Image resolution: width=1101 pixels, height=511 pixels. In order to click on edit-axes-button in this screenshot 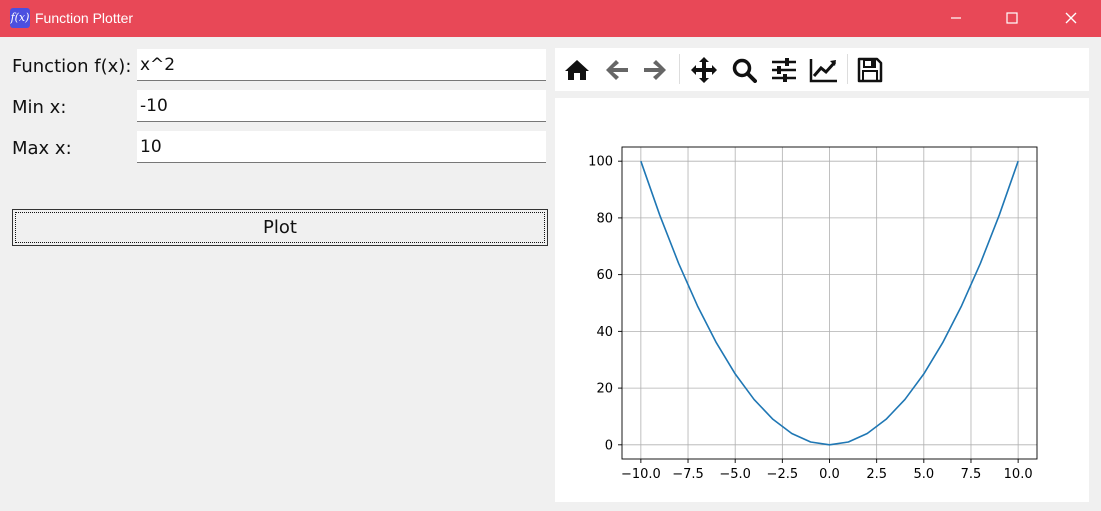, I will do `click(824, 70)`.